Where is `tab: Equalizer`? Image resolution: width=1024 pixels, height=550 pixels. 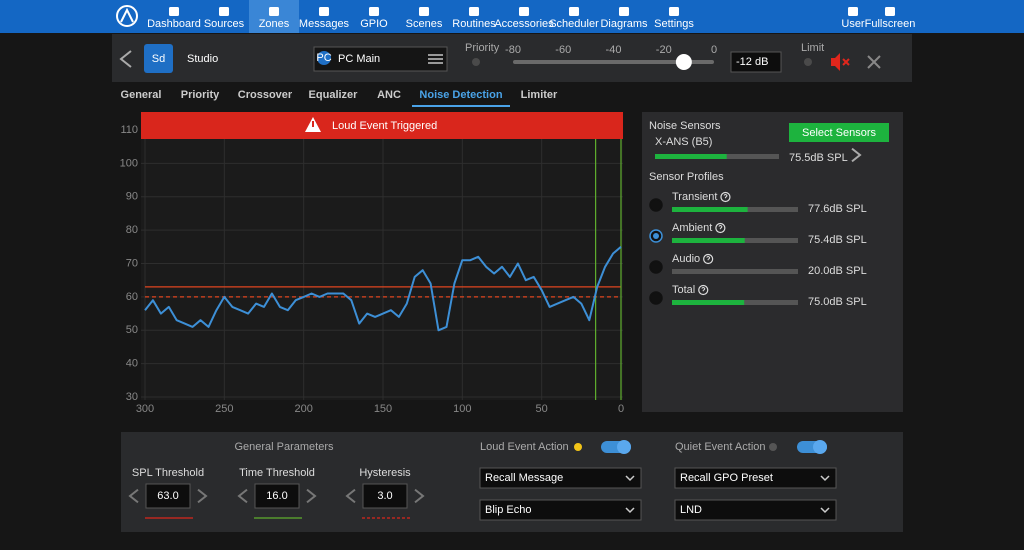 tab: Equalizer is located at coordinates (334, 95).